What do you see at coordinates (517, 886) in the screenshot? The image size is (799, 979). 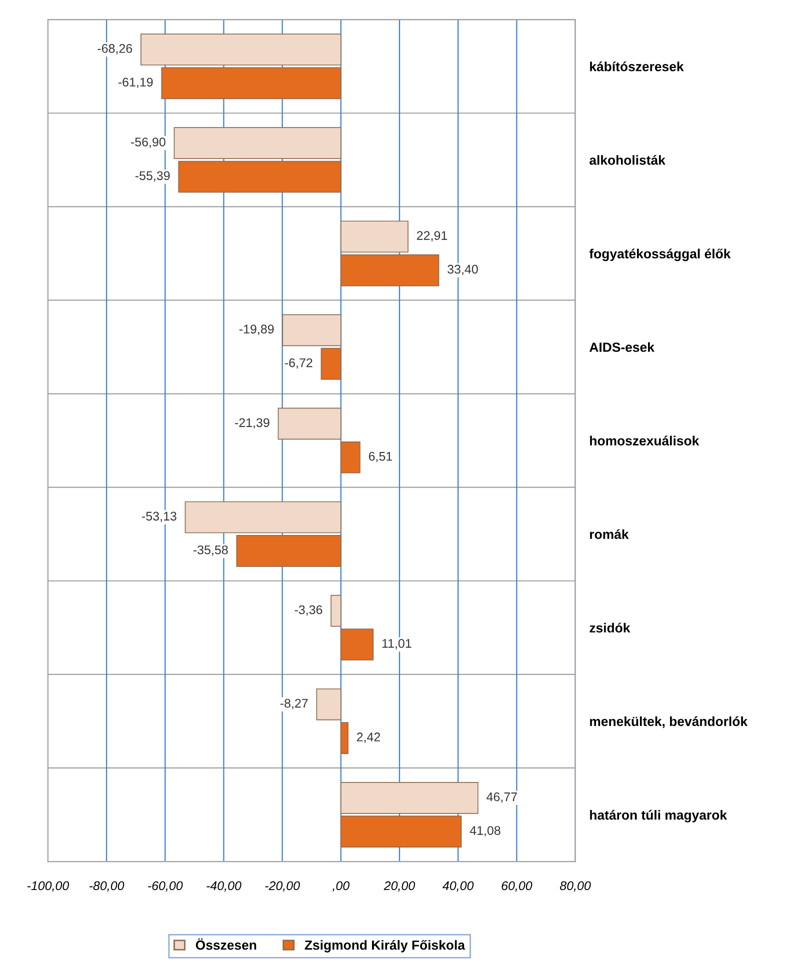 I see `x-tick-label: 60,00` at bounding box center [517, 886].